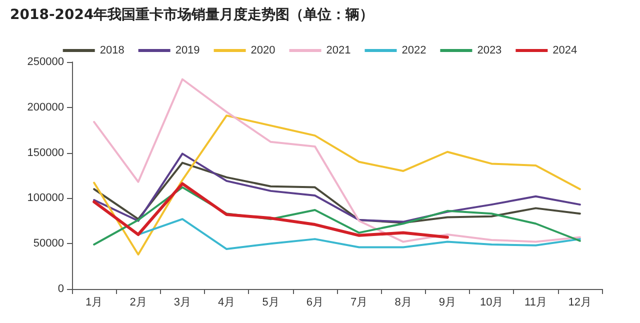  What do you see at coordinates (61, 289) in the screenshot?
I see `y-tick-label: 0` at bounding box center [61, 289].